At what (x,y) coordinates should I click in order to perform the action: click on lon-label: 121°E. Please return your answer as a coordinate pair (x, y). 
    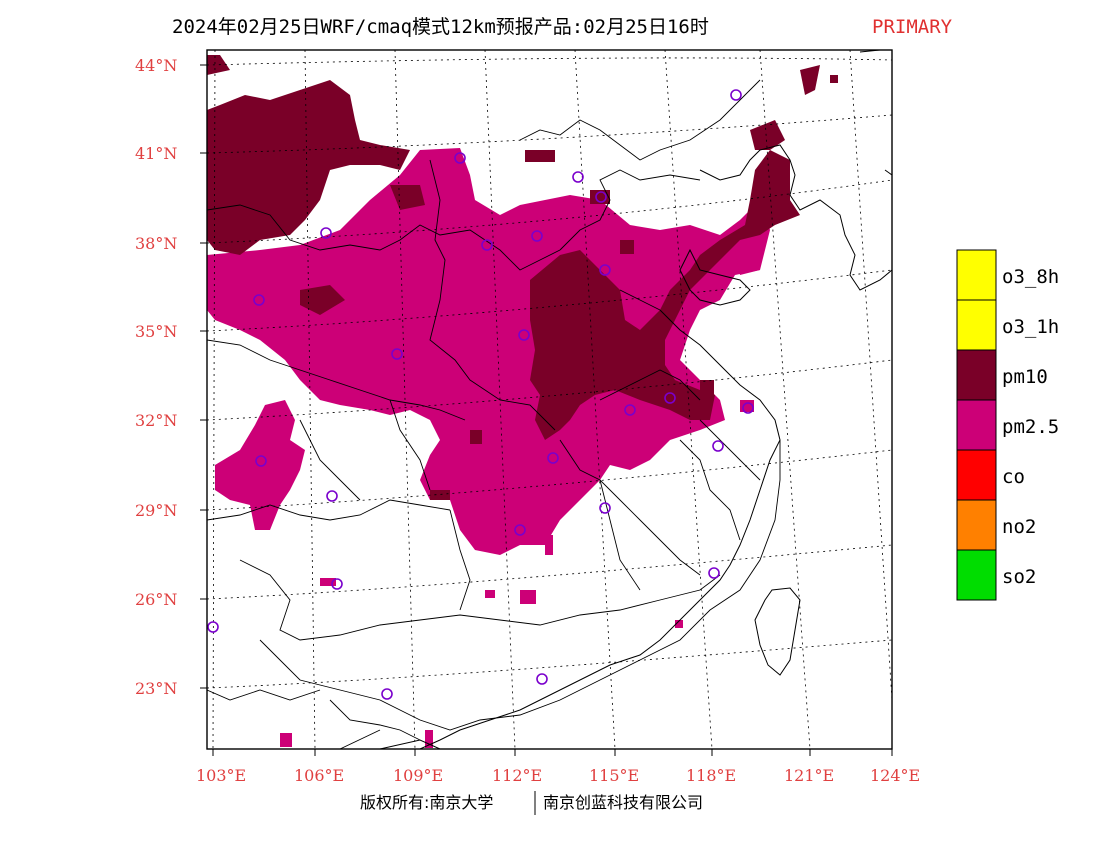
    Looking at the image, I should click on (809, 775).